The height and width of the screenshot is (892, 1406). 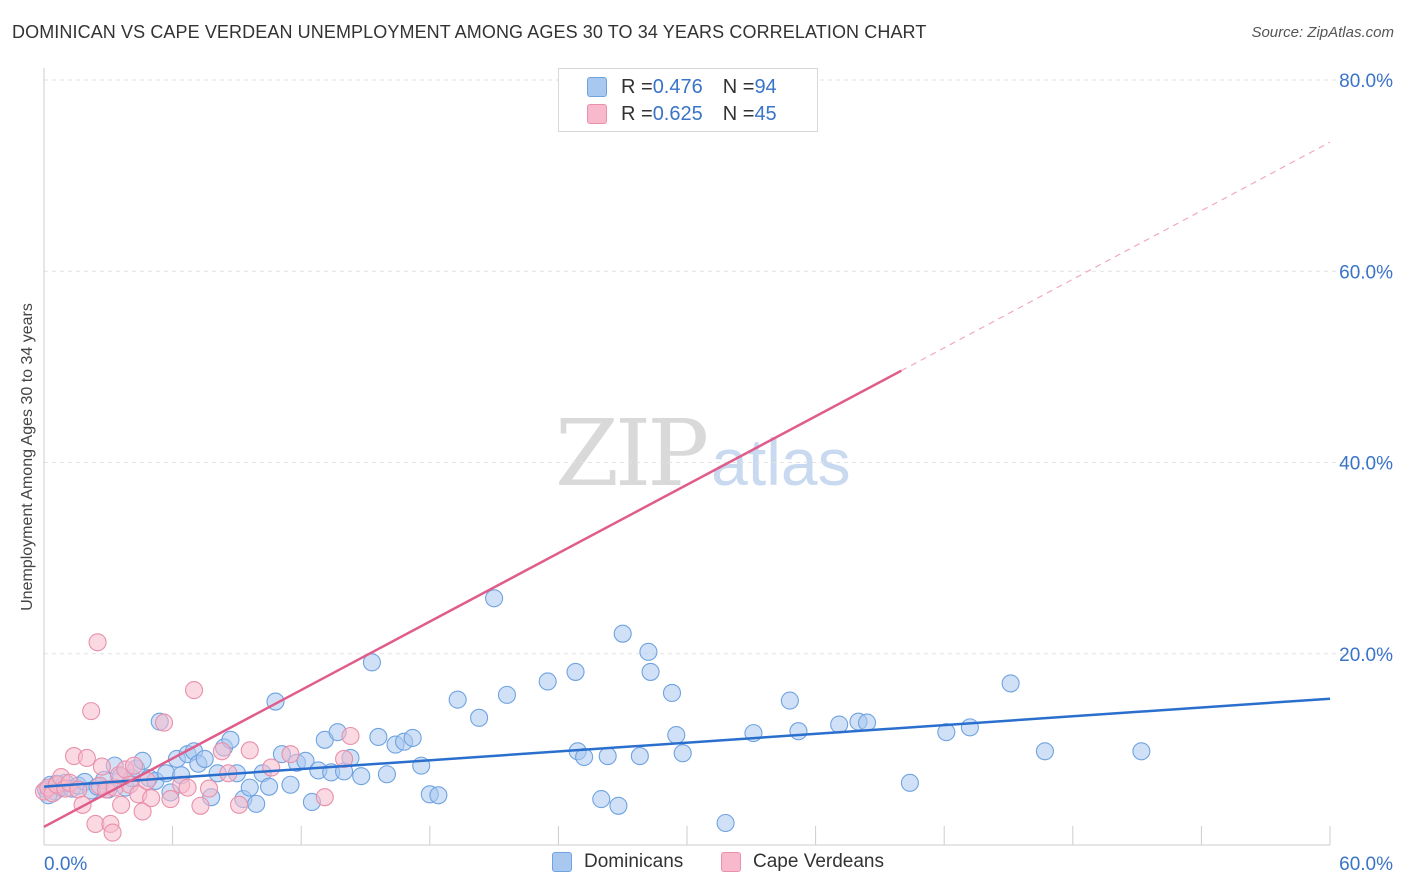 I want to click on series-swatch-cape-verdeans, so click(x=731, y=862).